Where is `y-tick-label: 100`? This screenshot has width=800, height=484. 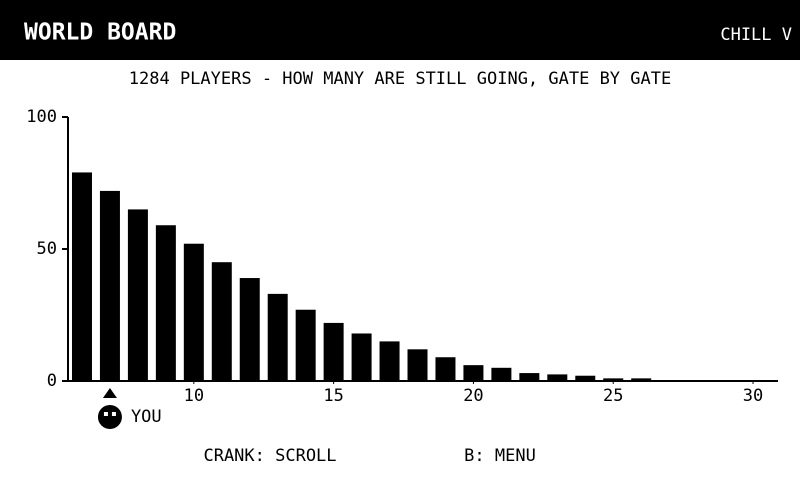 y-tick-label: 100 is located at coordinates (41, 117).